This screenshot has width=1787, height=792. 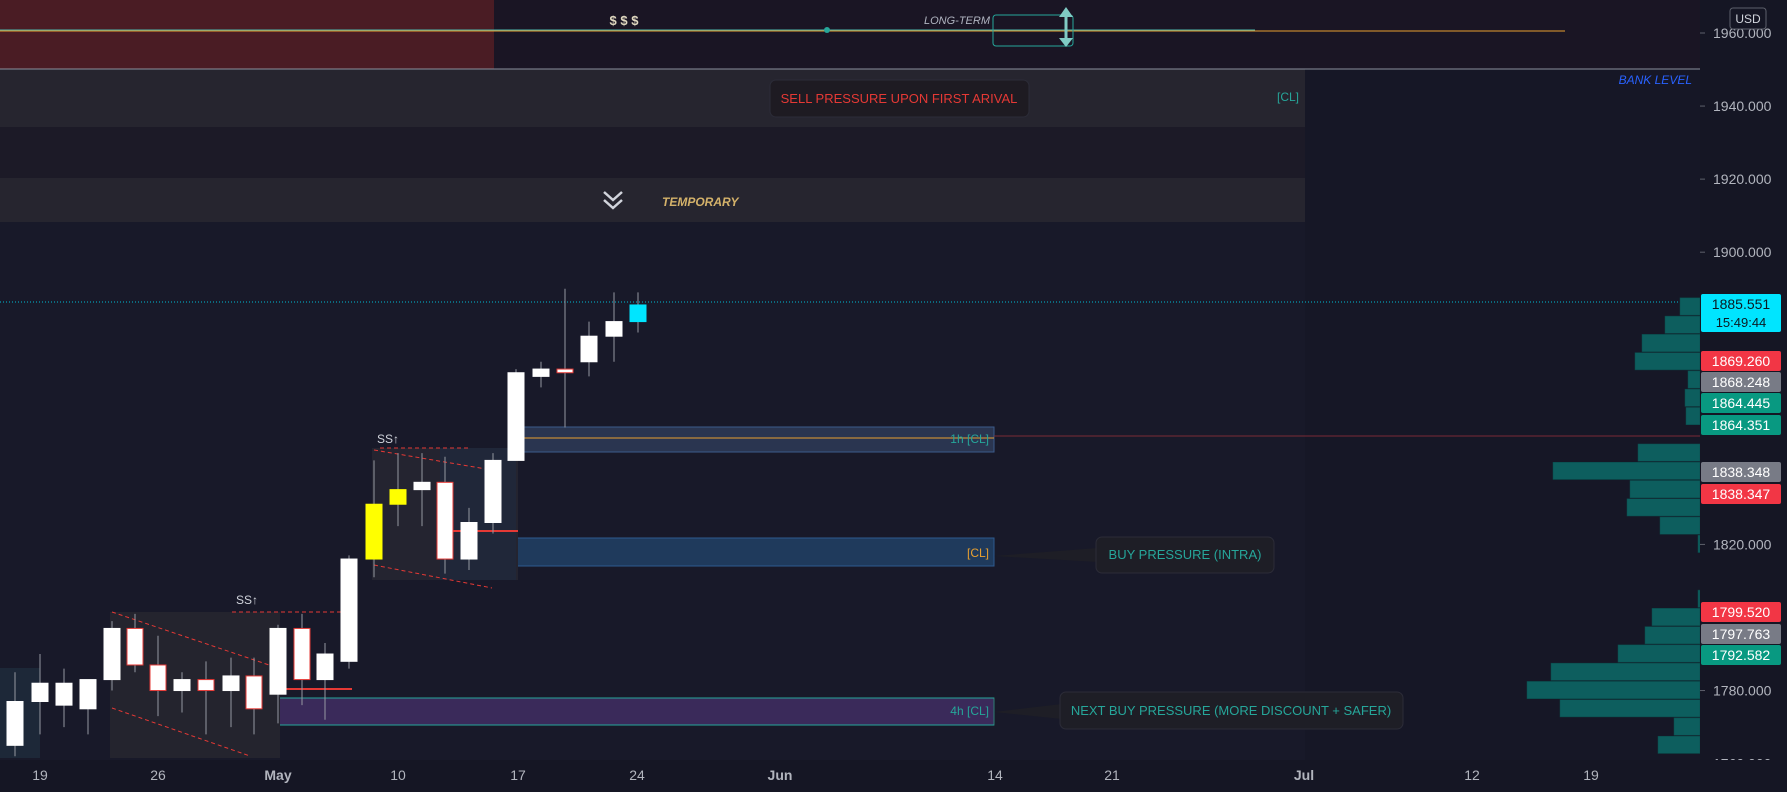 I want to click on time-axis, so click(x=893, y=776).